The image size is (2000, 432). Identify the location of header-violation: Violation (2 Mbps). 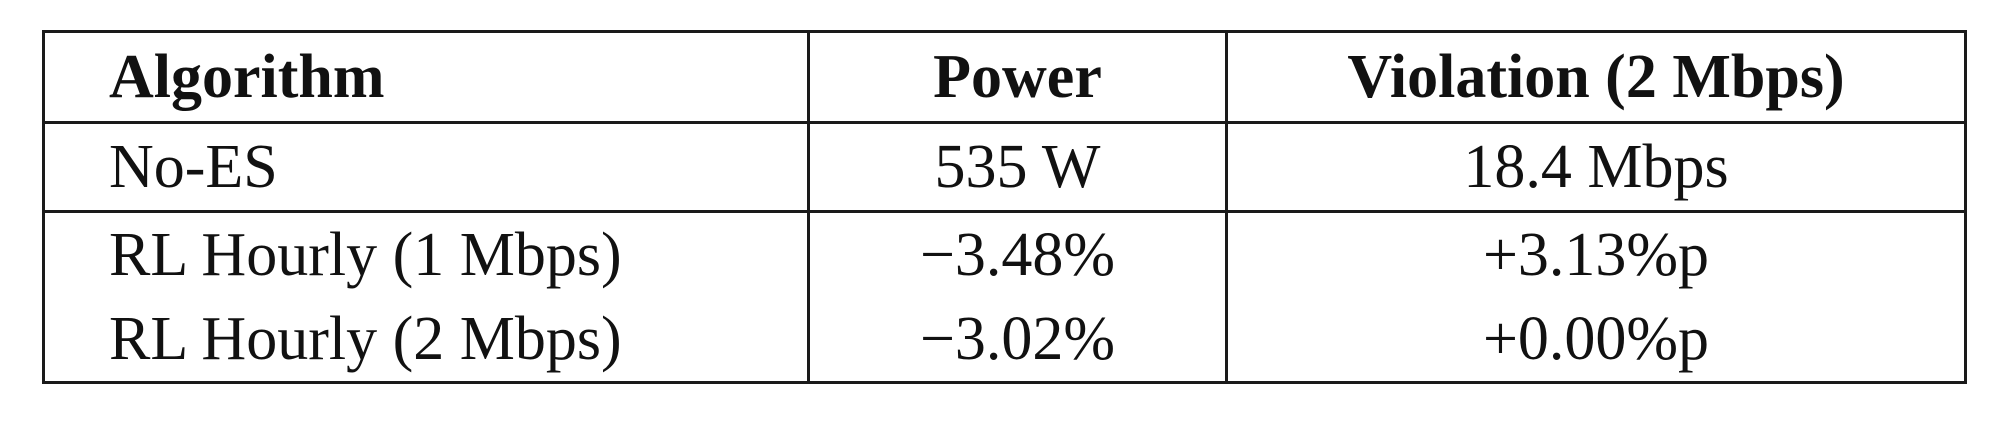
(1595, 77).